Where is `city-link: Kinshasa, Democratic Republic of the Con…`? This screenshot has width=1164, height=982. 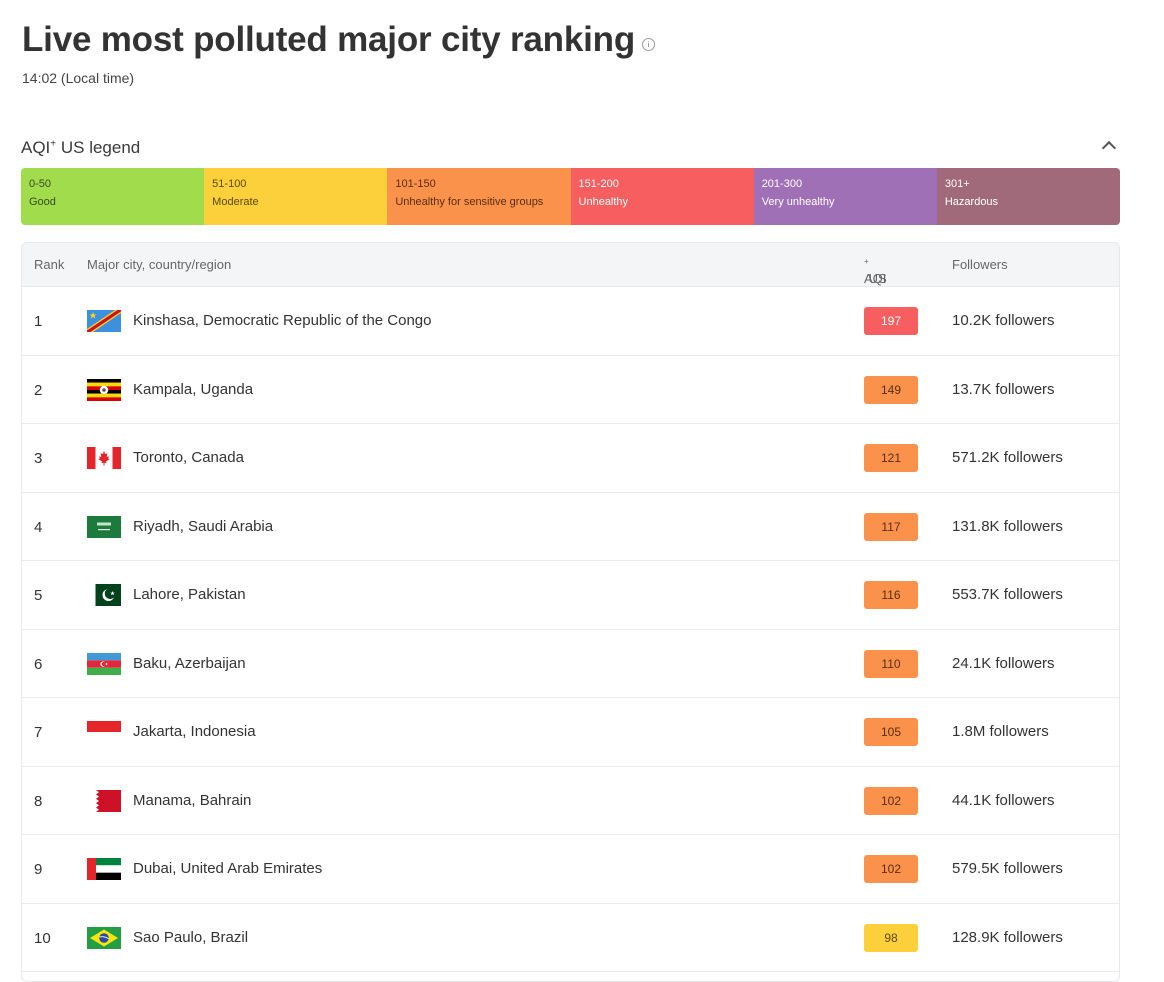 city-link: Kinshasa, Democratic Republic of the Con… is located at coordinates (282, 320).